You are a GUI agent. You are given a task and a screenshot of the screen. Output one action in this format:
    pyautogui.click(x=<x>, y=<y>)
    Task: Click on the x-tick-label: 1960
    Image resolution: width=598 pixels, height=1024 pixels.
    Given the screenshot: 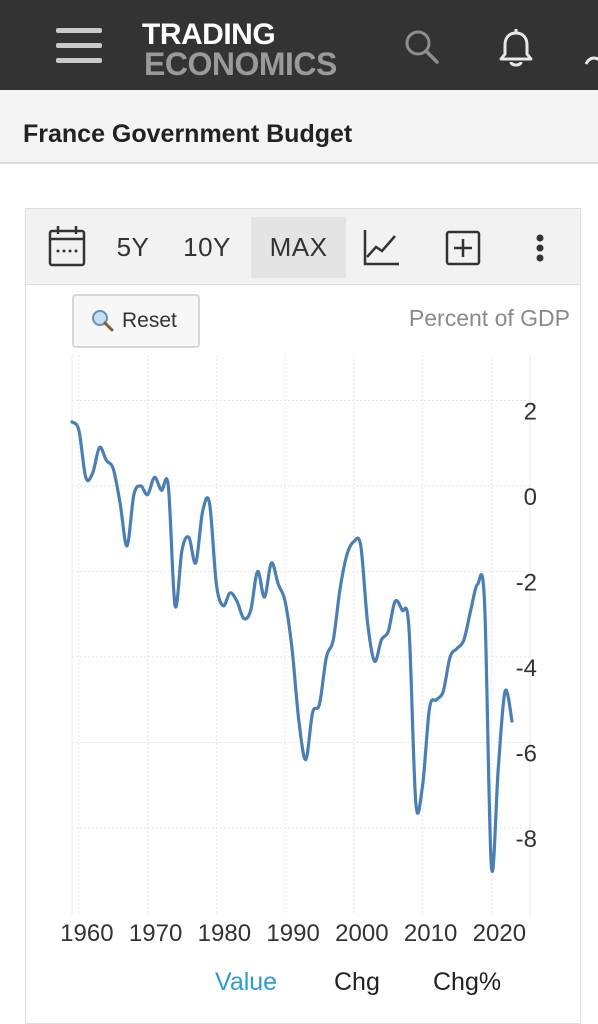 What is the action you would take?
    pyautogui.click(x=86, y=933)
    